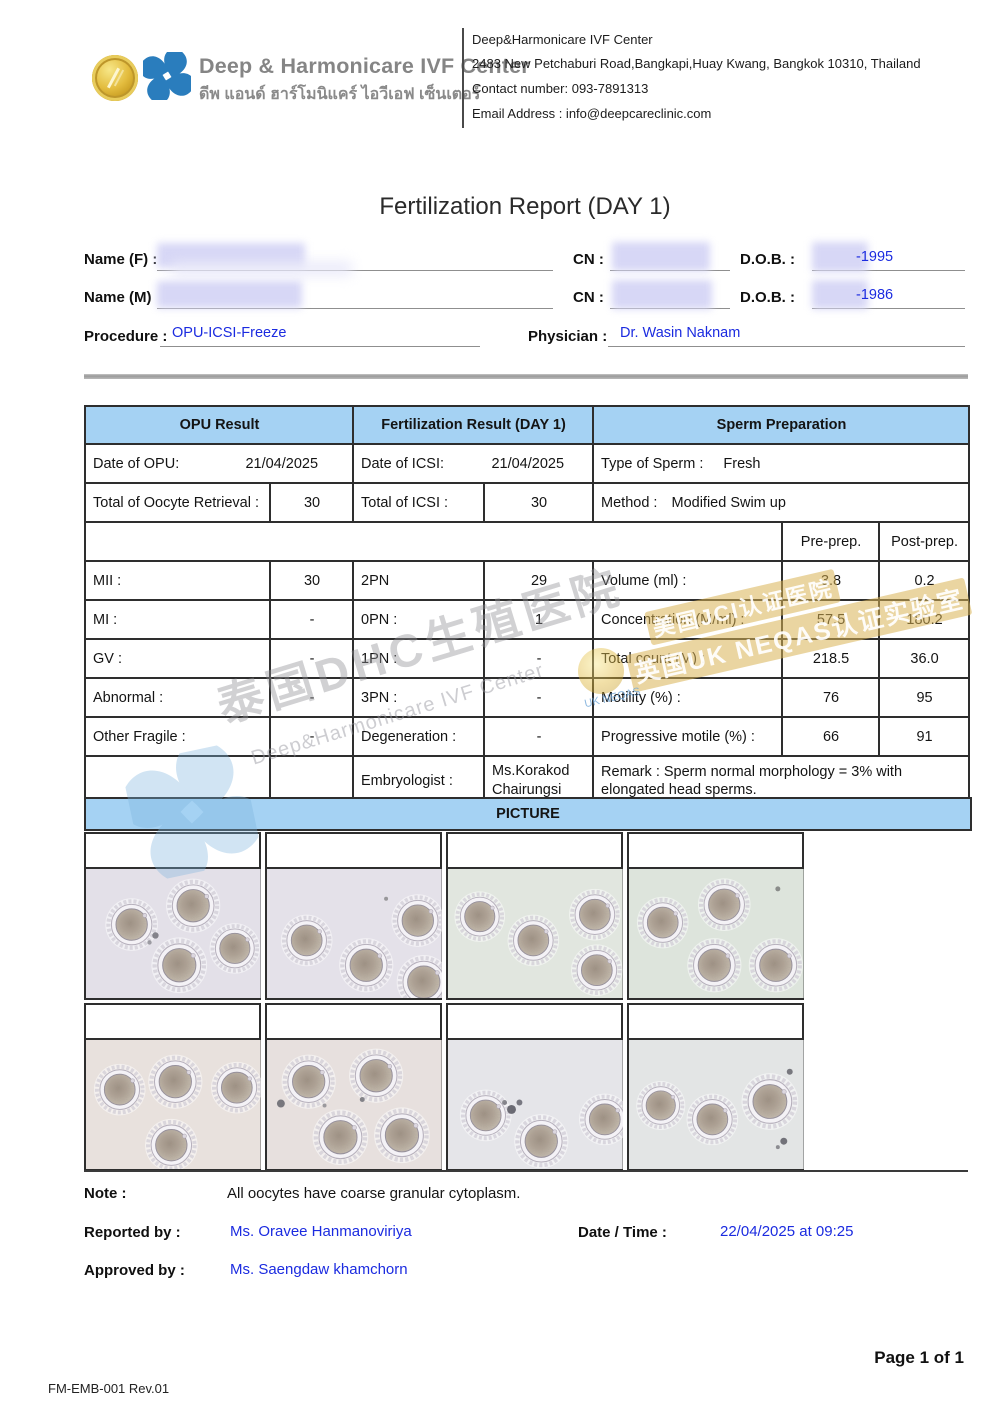 The width and height of the screenshot is (992, 1403). What do you see at coordinates (652, 463) in the screenshot?
I see `sperm-type-label: Type of Sperm :` at bounding box center [652, 463].